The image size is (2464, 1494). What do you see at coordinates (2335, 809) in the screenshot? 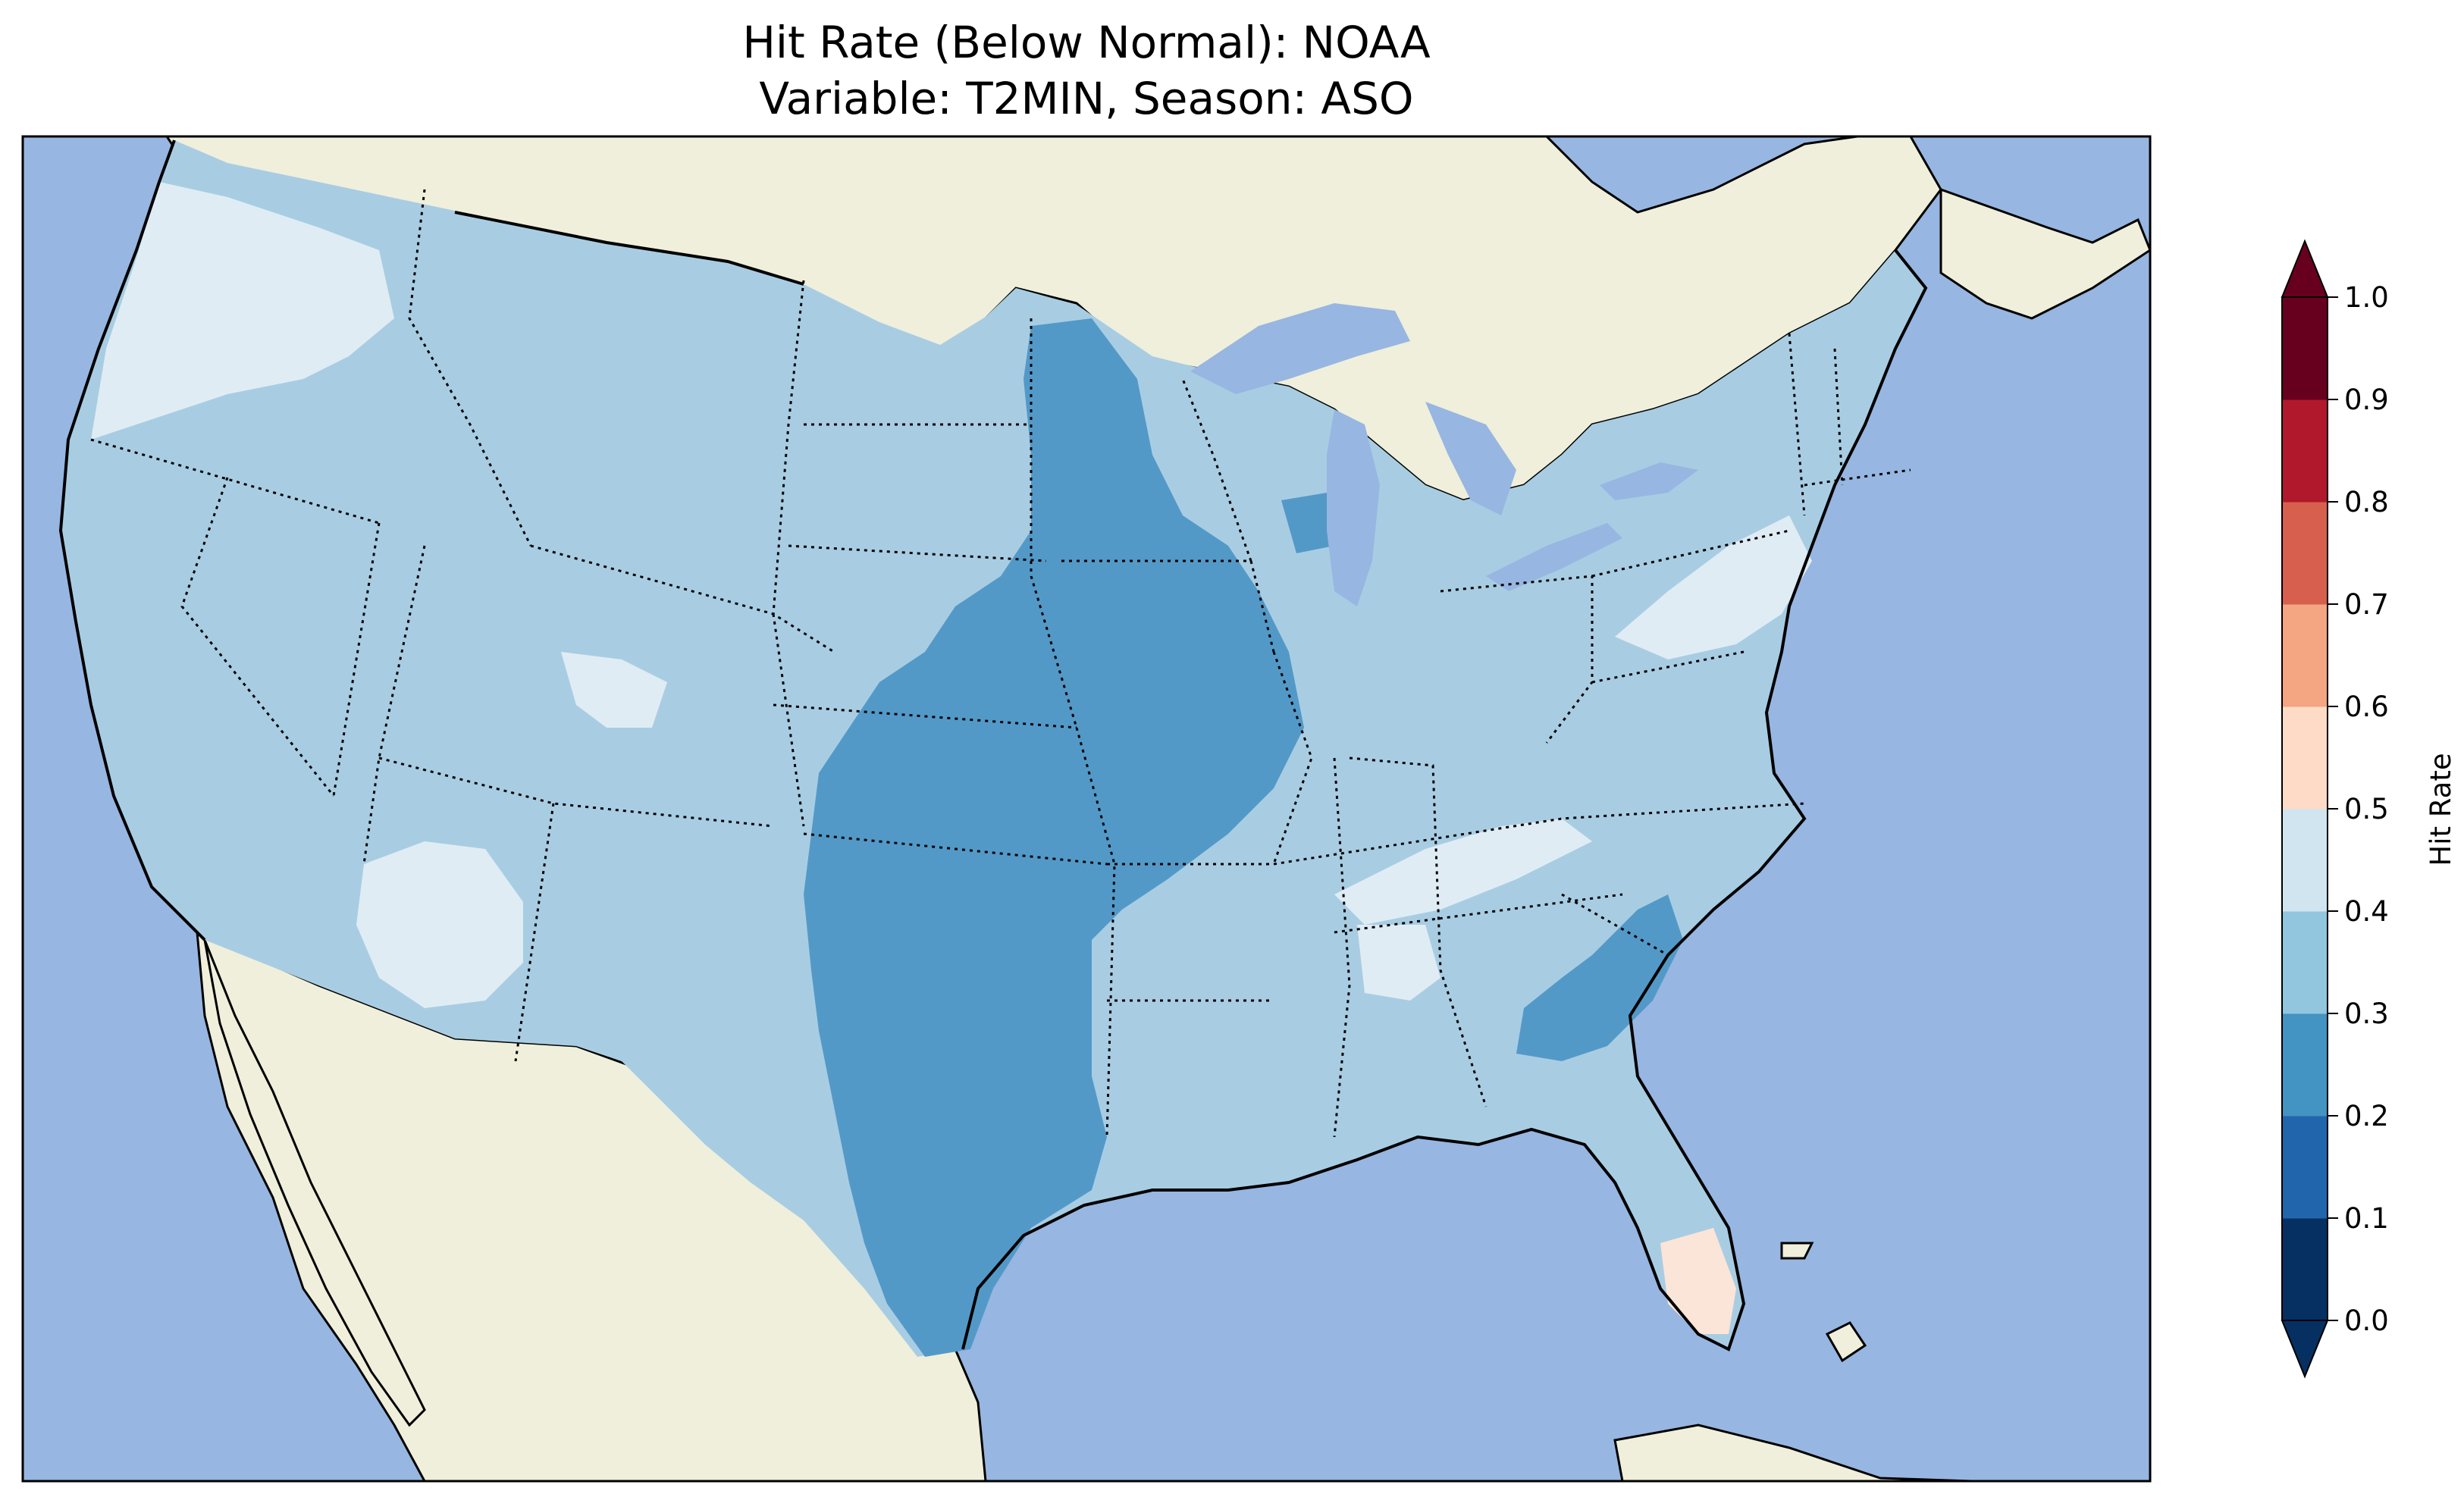
I see `colorbar: 0.0 0.1 0.2 0.3 0.4 0.5 0.6 0.7 0.8 0.9 1.0` at bounding box center [2335, 809].